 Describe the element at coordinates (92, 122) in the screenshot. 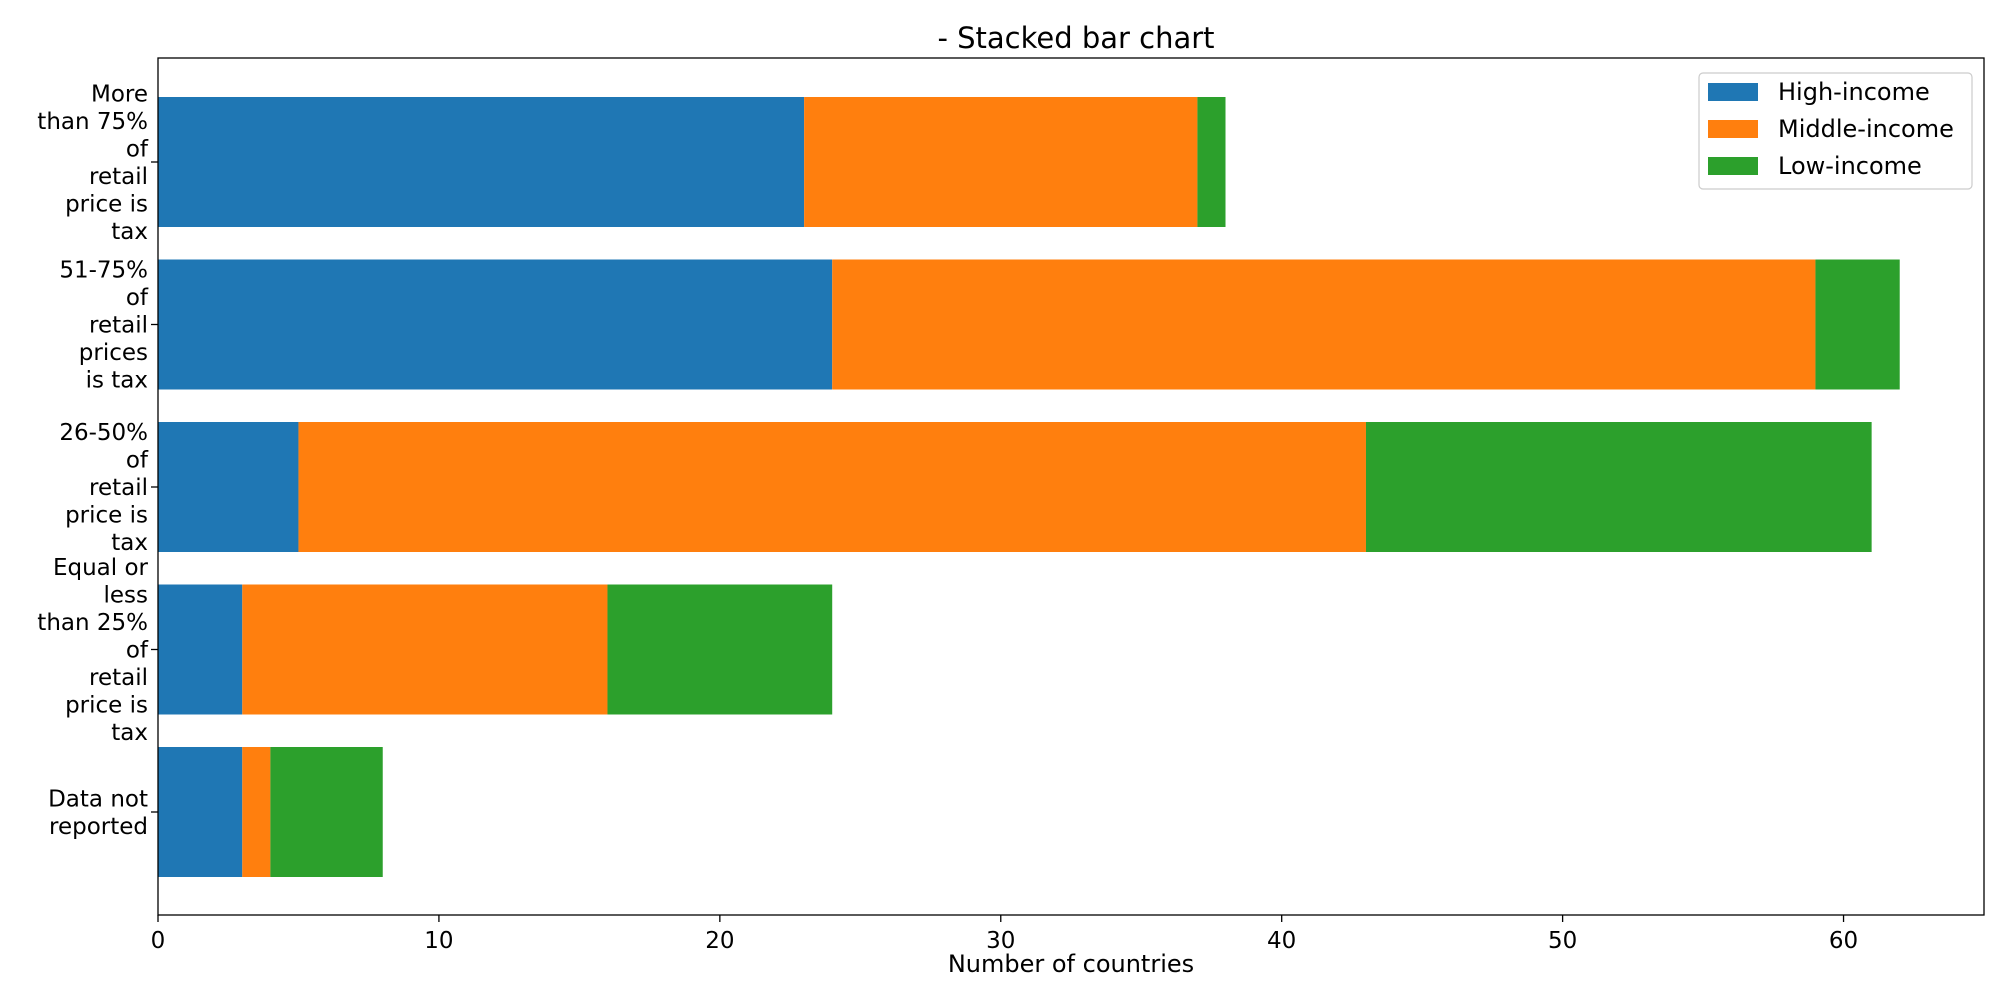

I see `y-category-label-line: than 75%` at that location.